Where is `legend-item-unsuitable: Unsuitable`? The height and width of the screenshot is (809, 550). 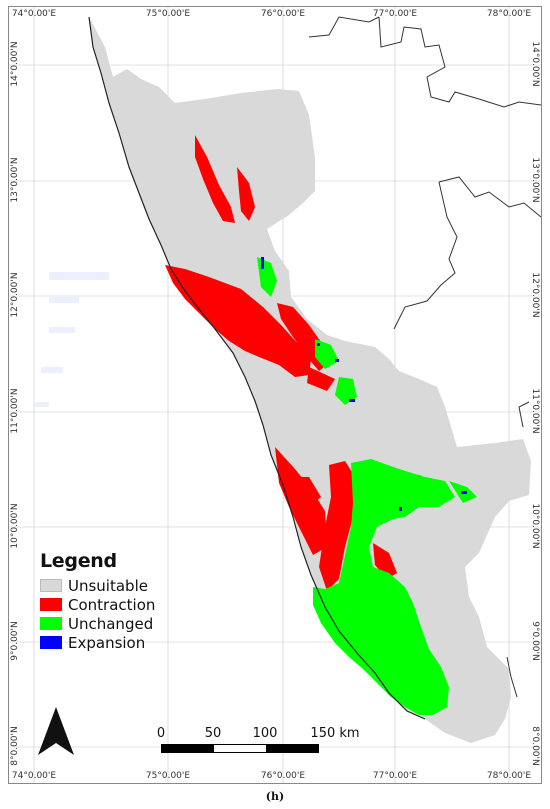 legend-item-unsuitable: Unsuitable is located at coordinates (97, 585).